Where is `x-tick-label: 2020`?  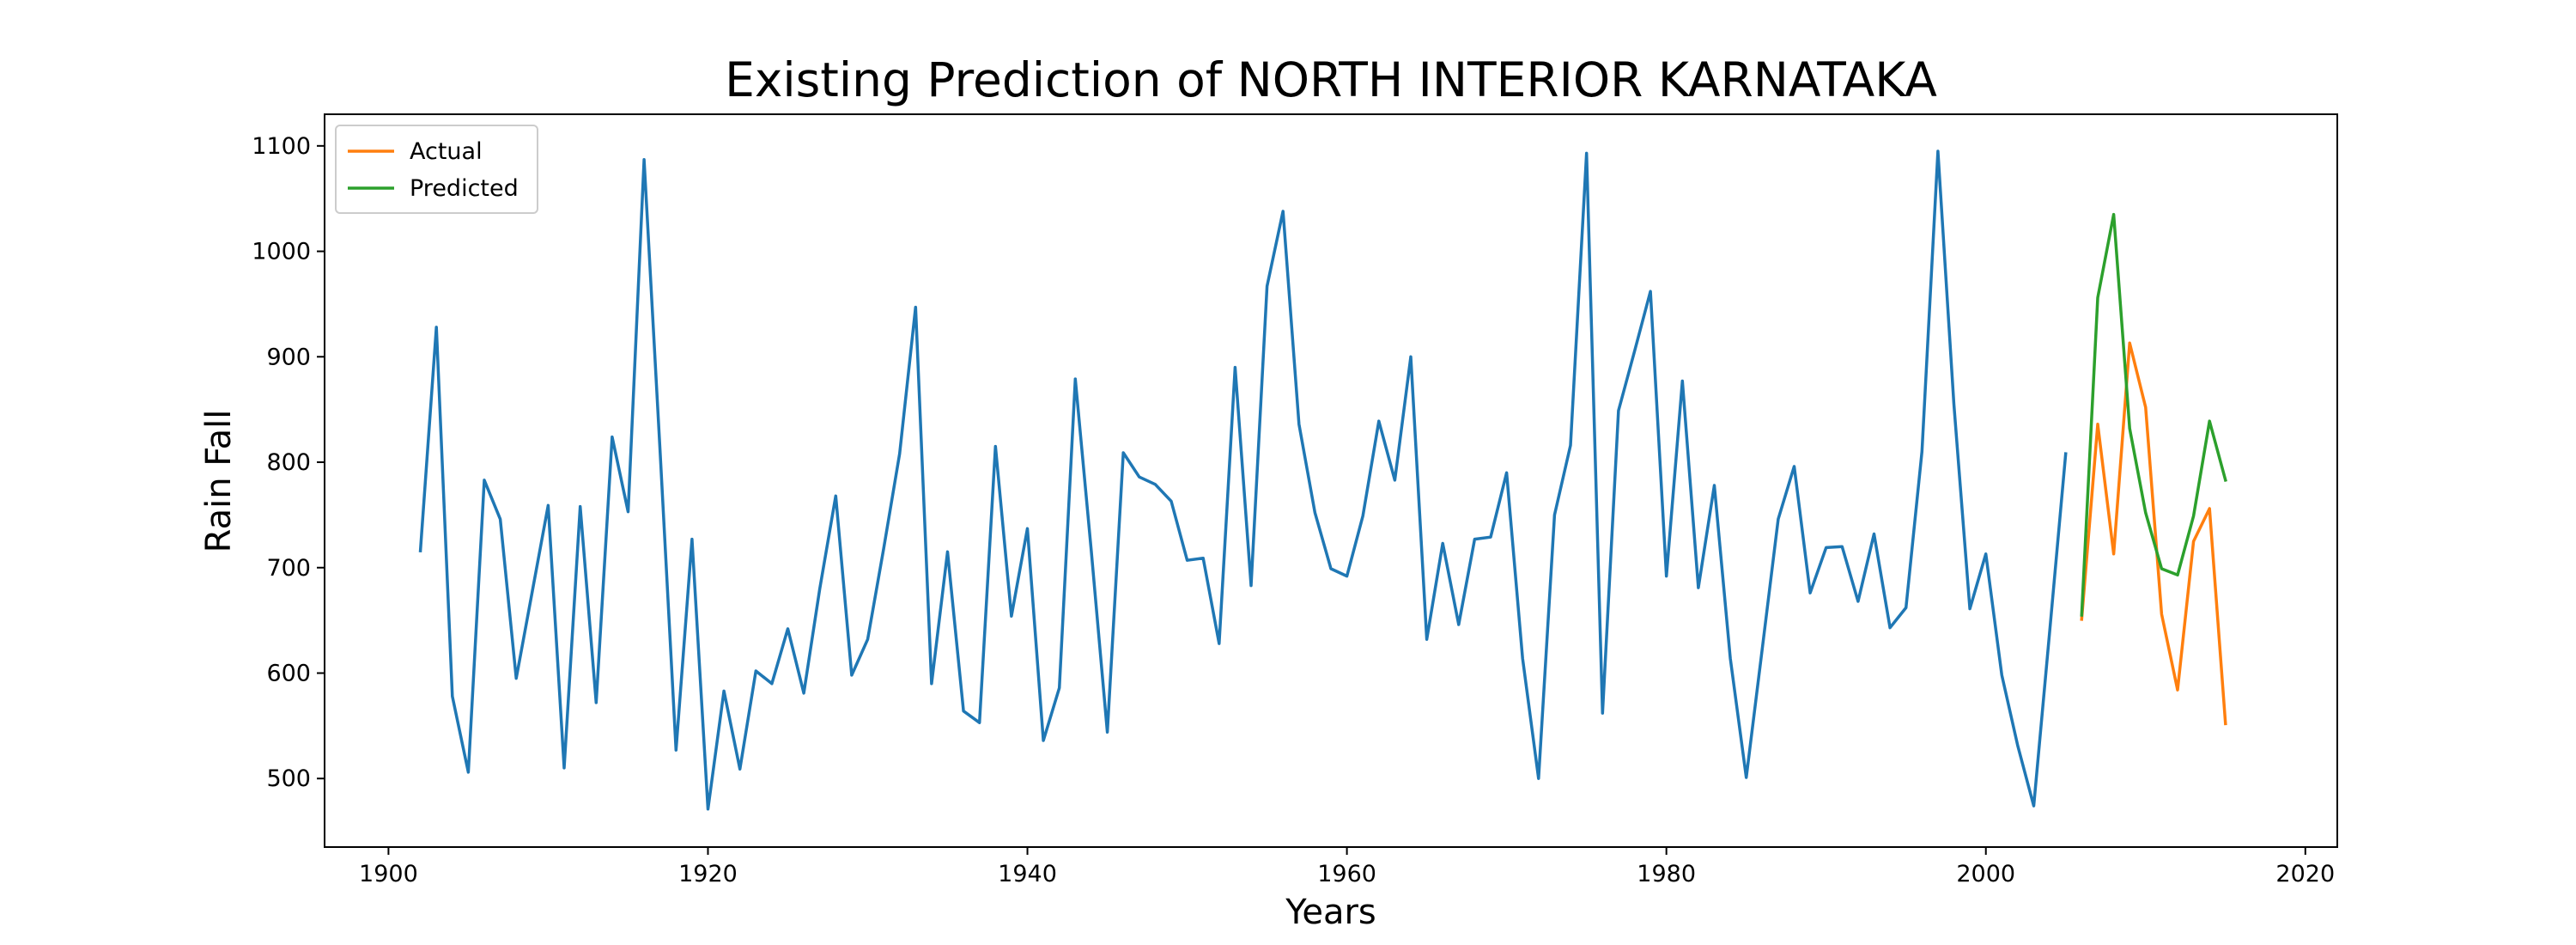
x-tick-label: 2020 is located at coordinates (2305, 874).